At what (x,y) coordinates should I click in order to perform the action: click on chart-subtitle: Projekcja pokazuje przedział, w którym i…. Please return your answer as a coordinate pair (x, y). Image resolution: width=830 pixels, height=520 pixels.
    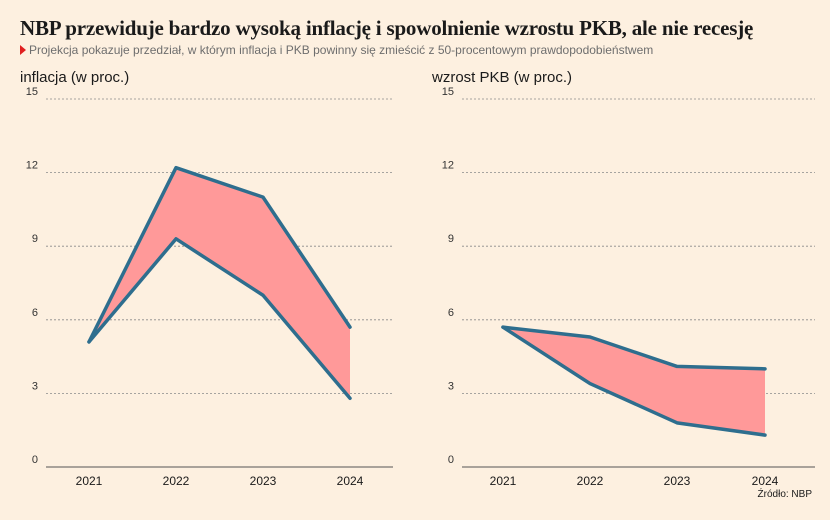
    Looking at the image, I should click on (336, 50).